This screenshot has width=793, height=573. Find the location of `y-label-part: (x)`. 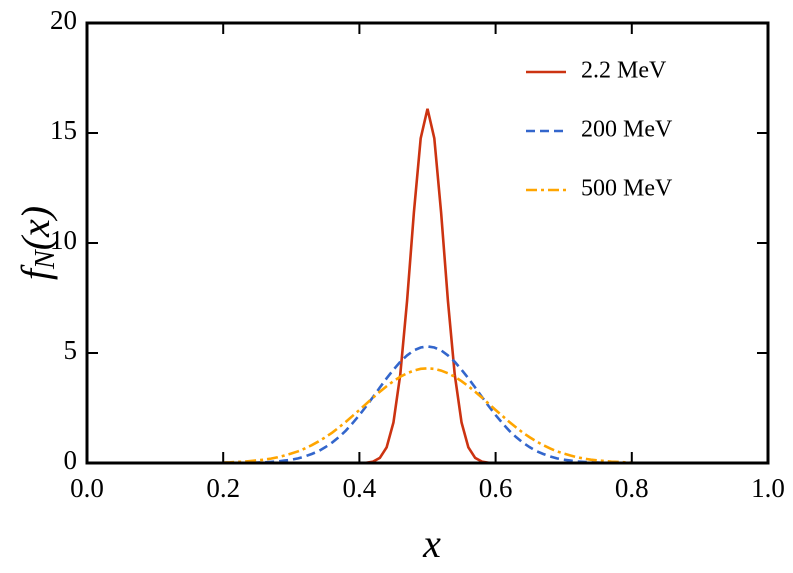

y-label-part: (x) is located at coordinates (35, 228).